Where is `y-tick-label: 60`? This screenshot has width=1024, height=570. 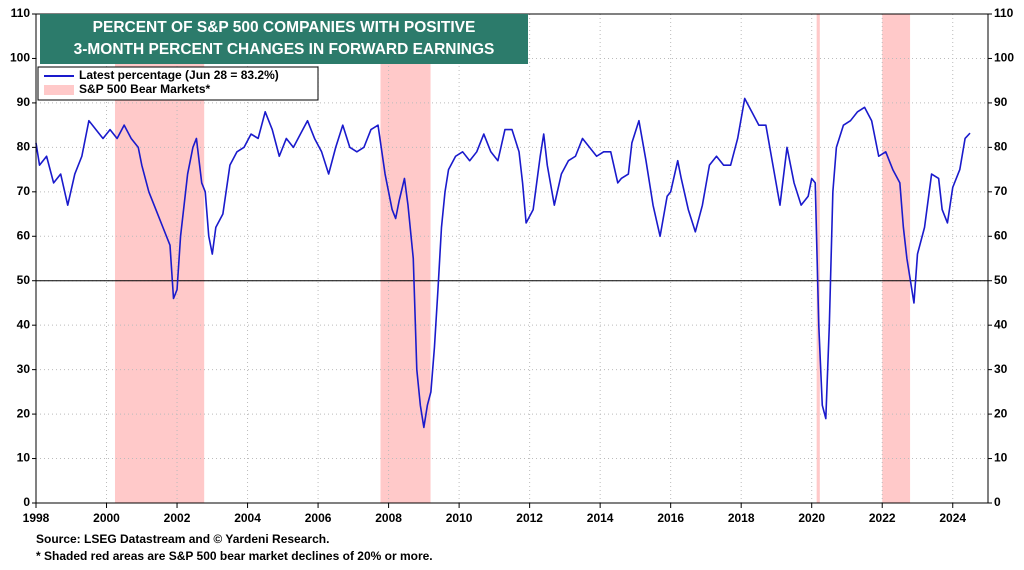
y-tick-label: 60 is located at coordinates (24, 235).